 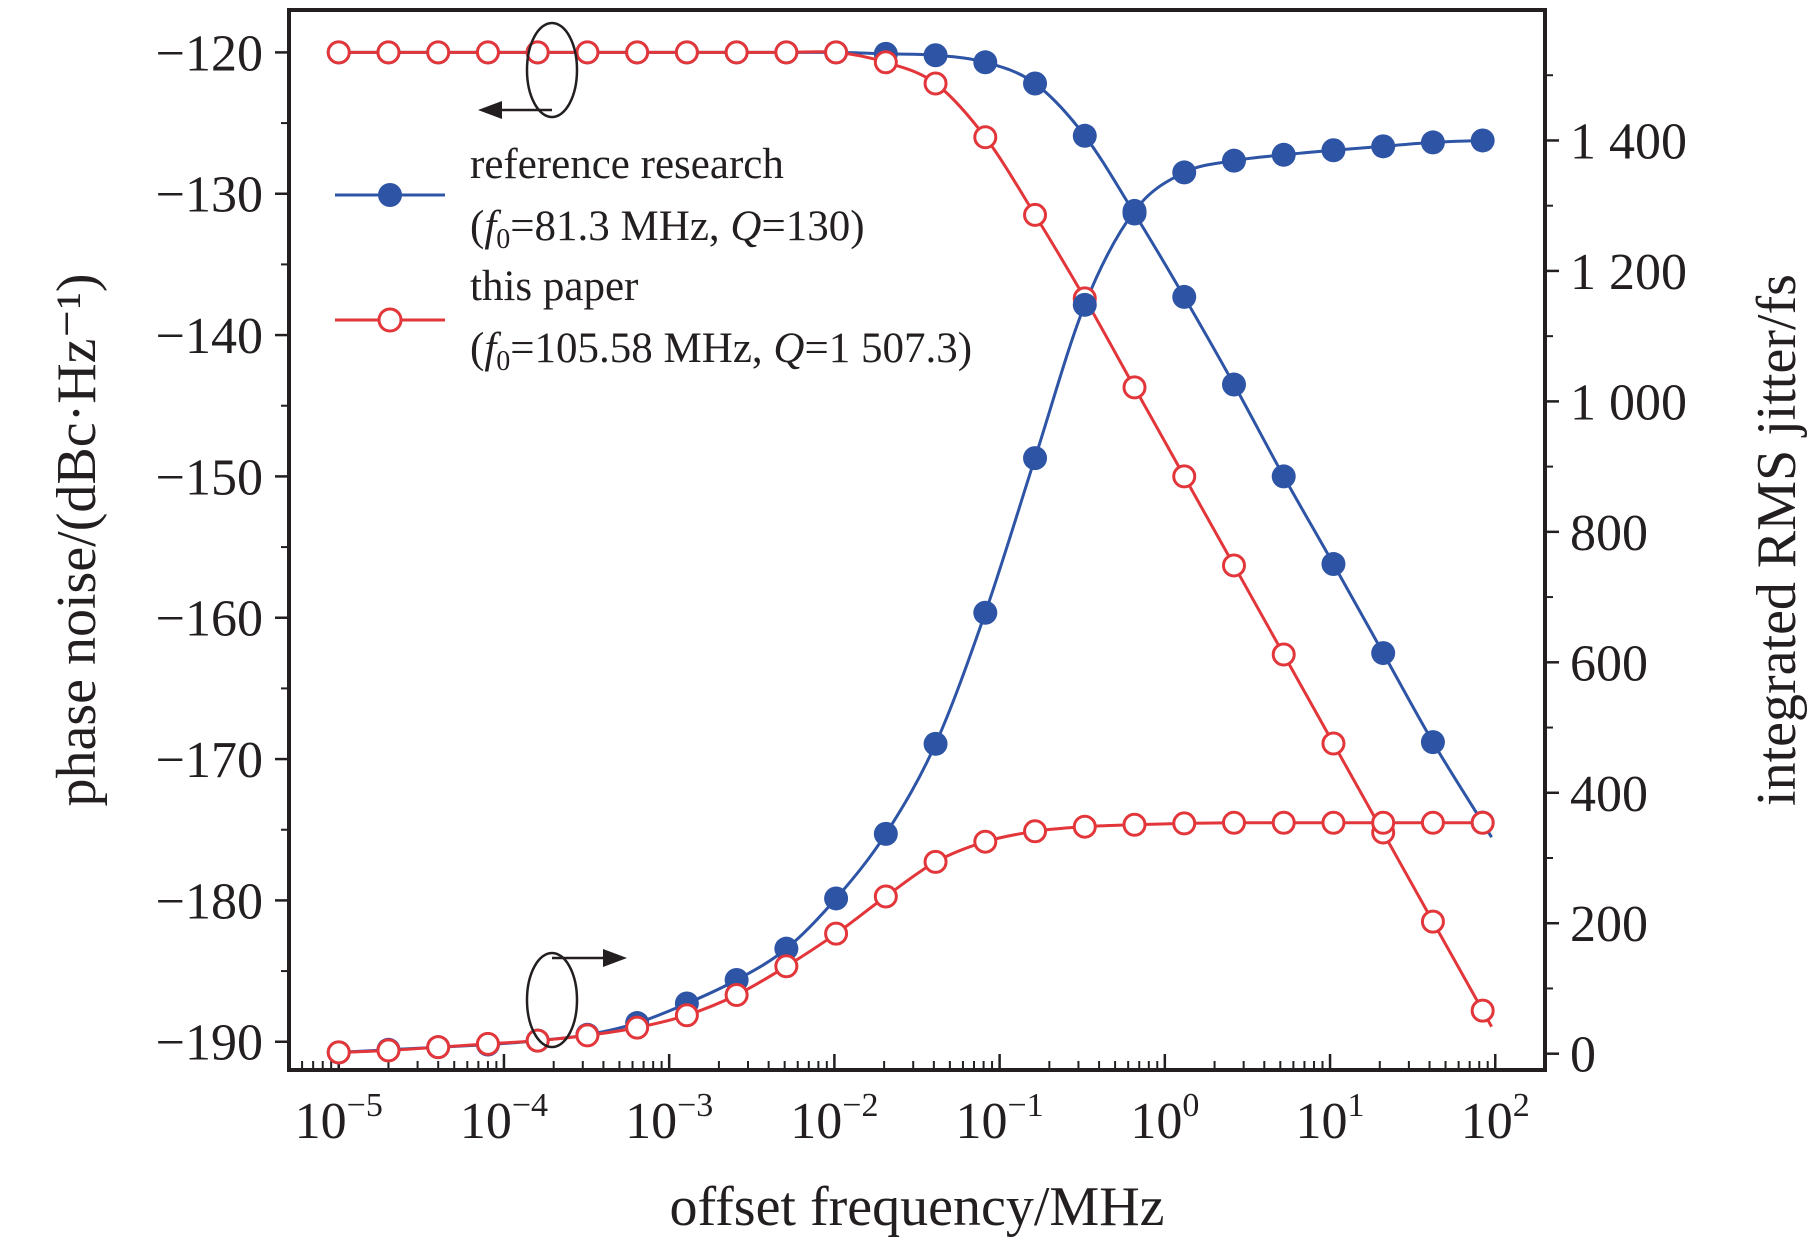 What do you see at coordinates (390, 320) in the screenshot?
I see `legend-swatch-thispaper-marker` at bounding box center [390, 320].